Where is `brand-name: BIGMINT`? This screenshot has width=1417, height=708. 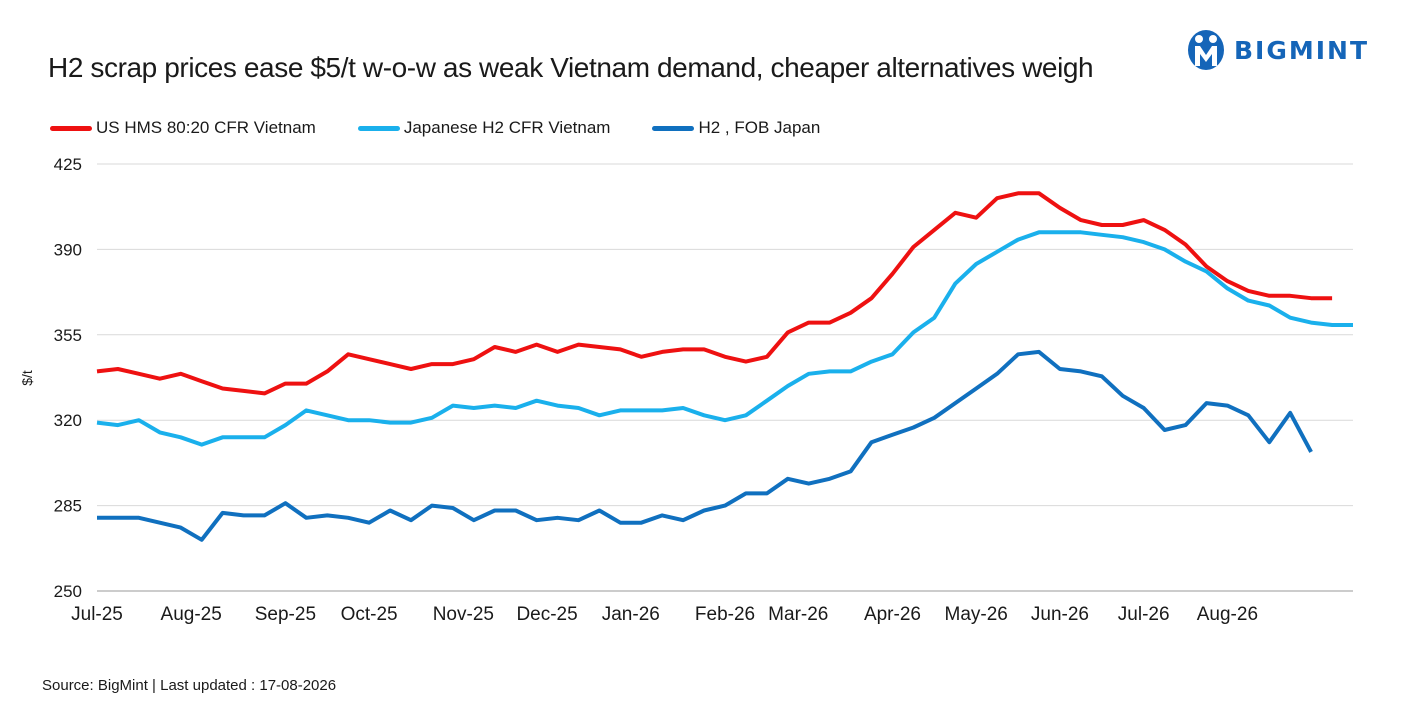 brand-name: BIGMINT is located at coordinates (1302, 50).